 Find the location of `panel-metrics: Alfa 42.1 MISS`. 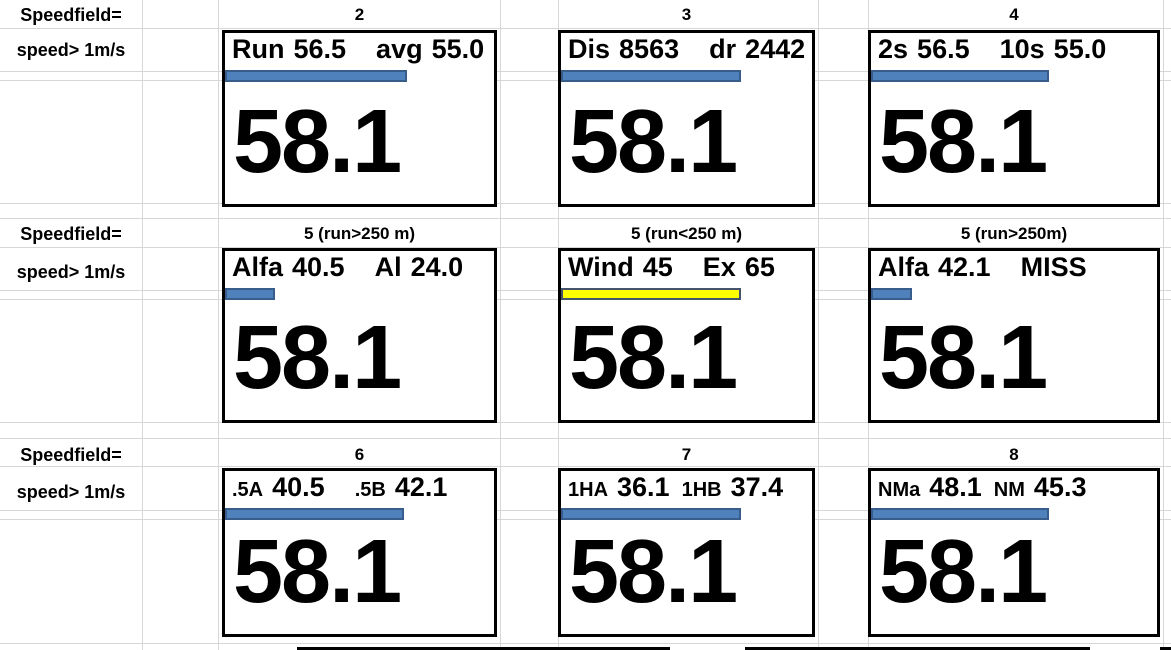

panel-metrics: Alfa 42.1 MISS is located at coordinates (1016, 267).